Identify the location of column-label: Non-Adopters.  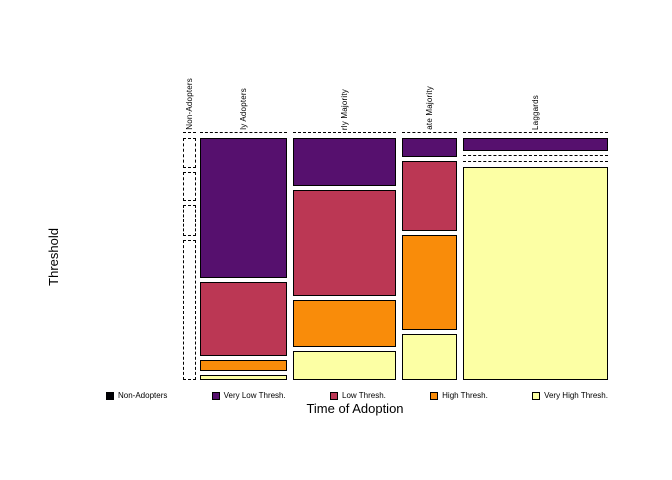
(189, 104).